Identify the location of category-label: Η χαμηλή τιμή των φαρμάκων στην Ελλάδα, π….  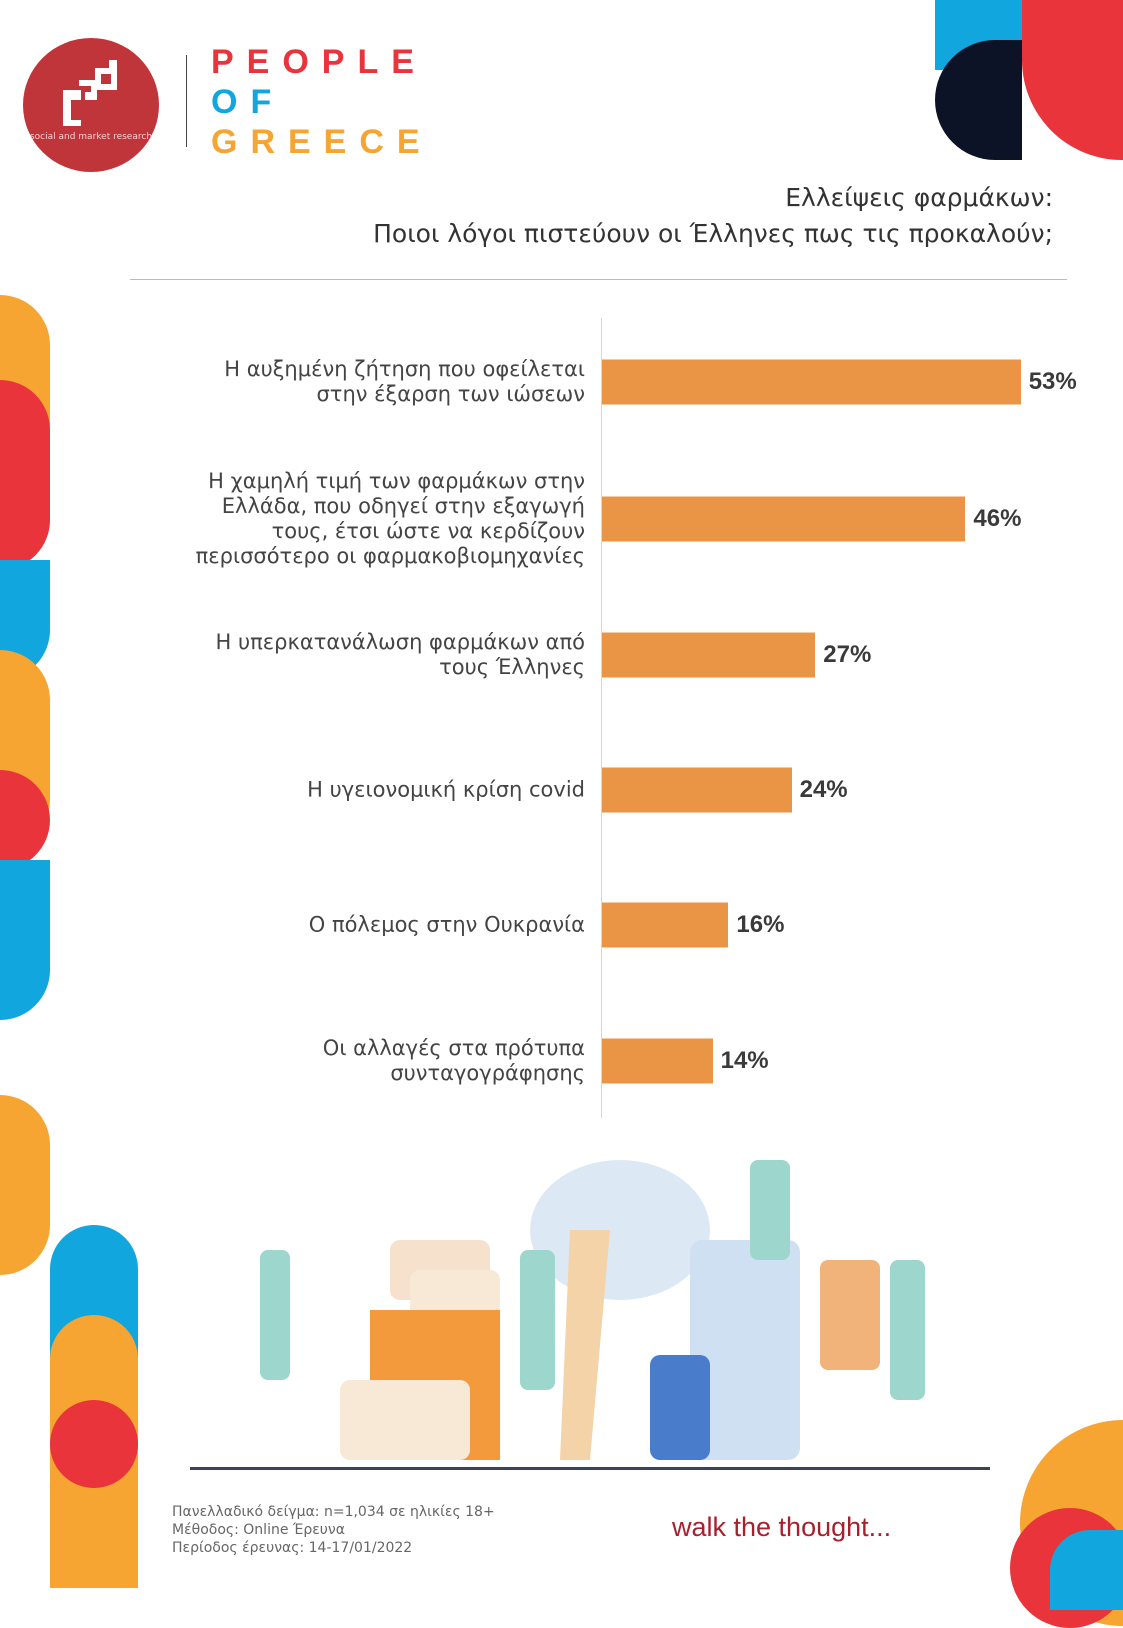
(390, 518).